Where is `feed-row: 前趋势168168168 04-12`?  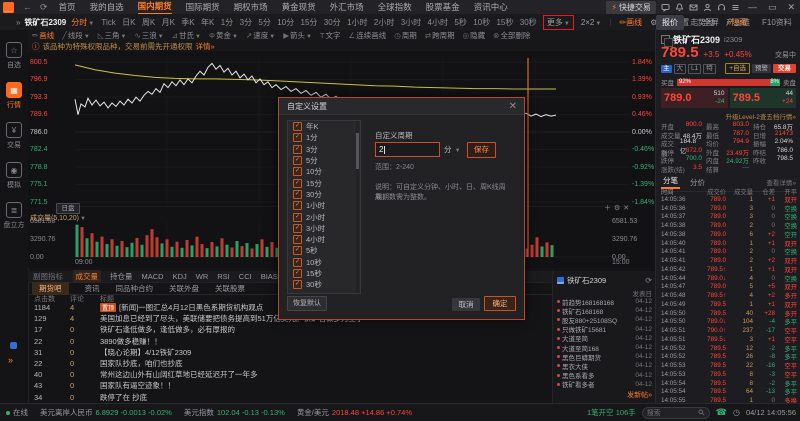 feed-row: 前趋势168168168 04-12 is located at coordinates (604, 302).